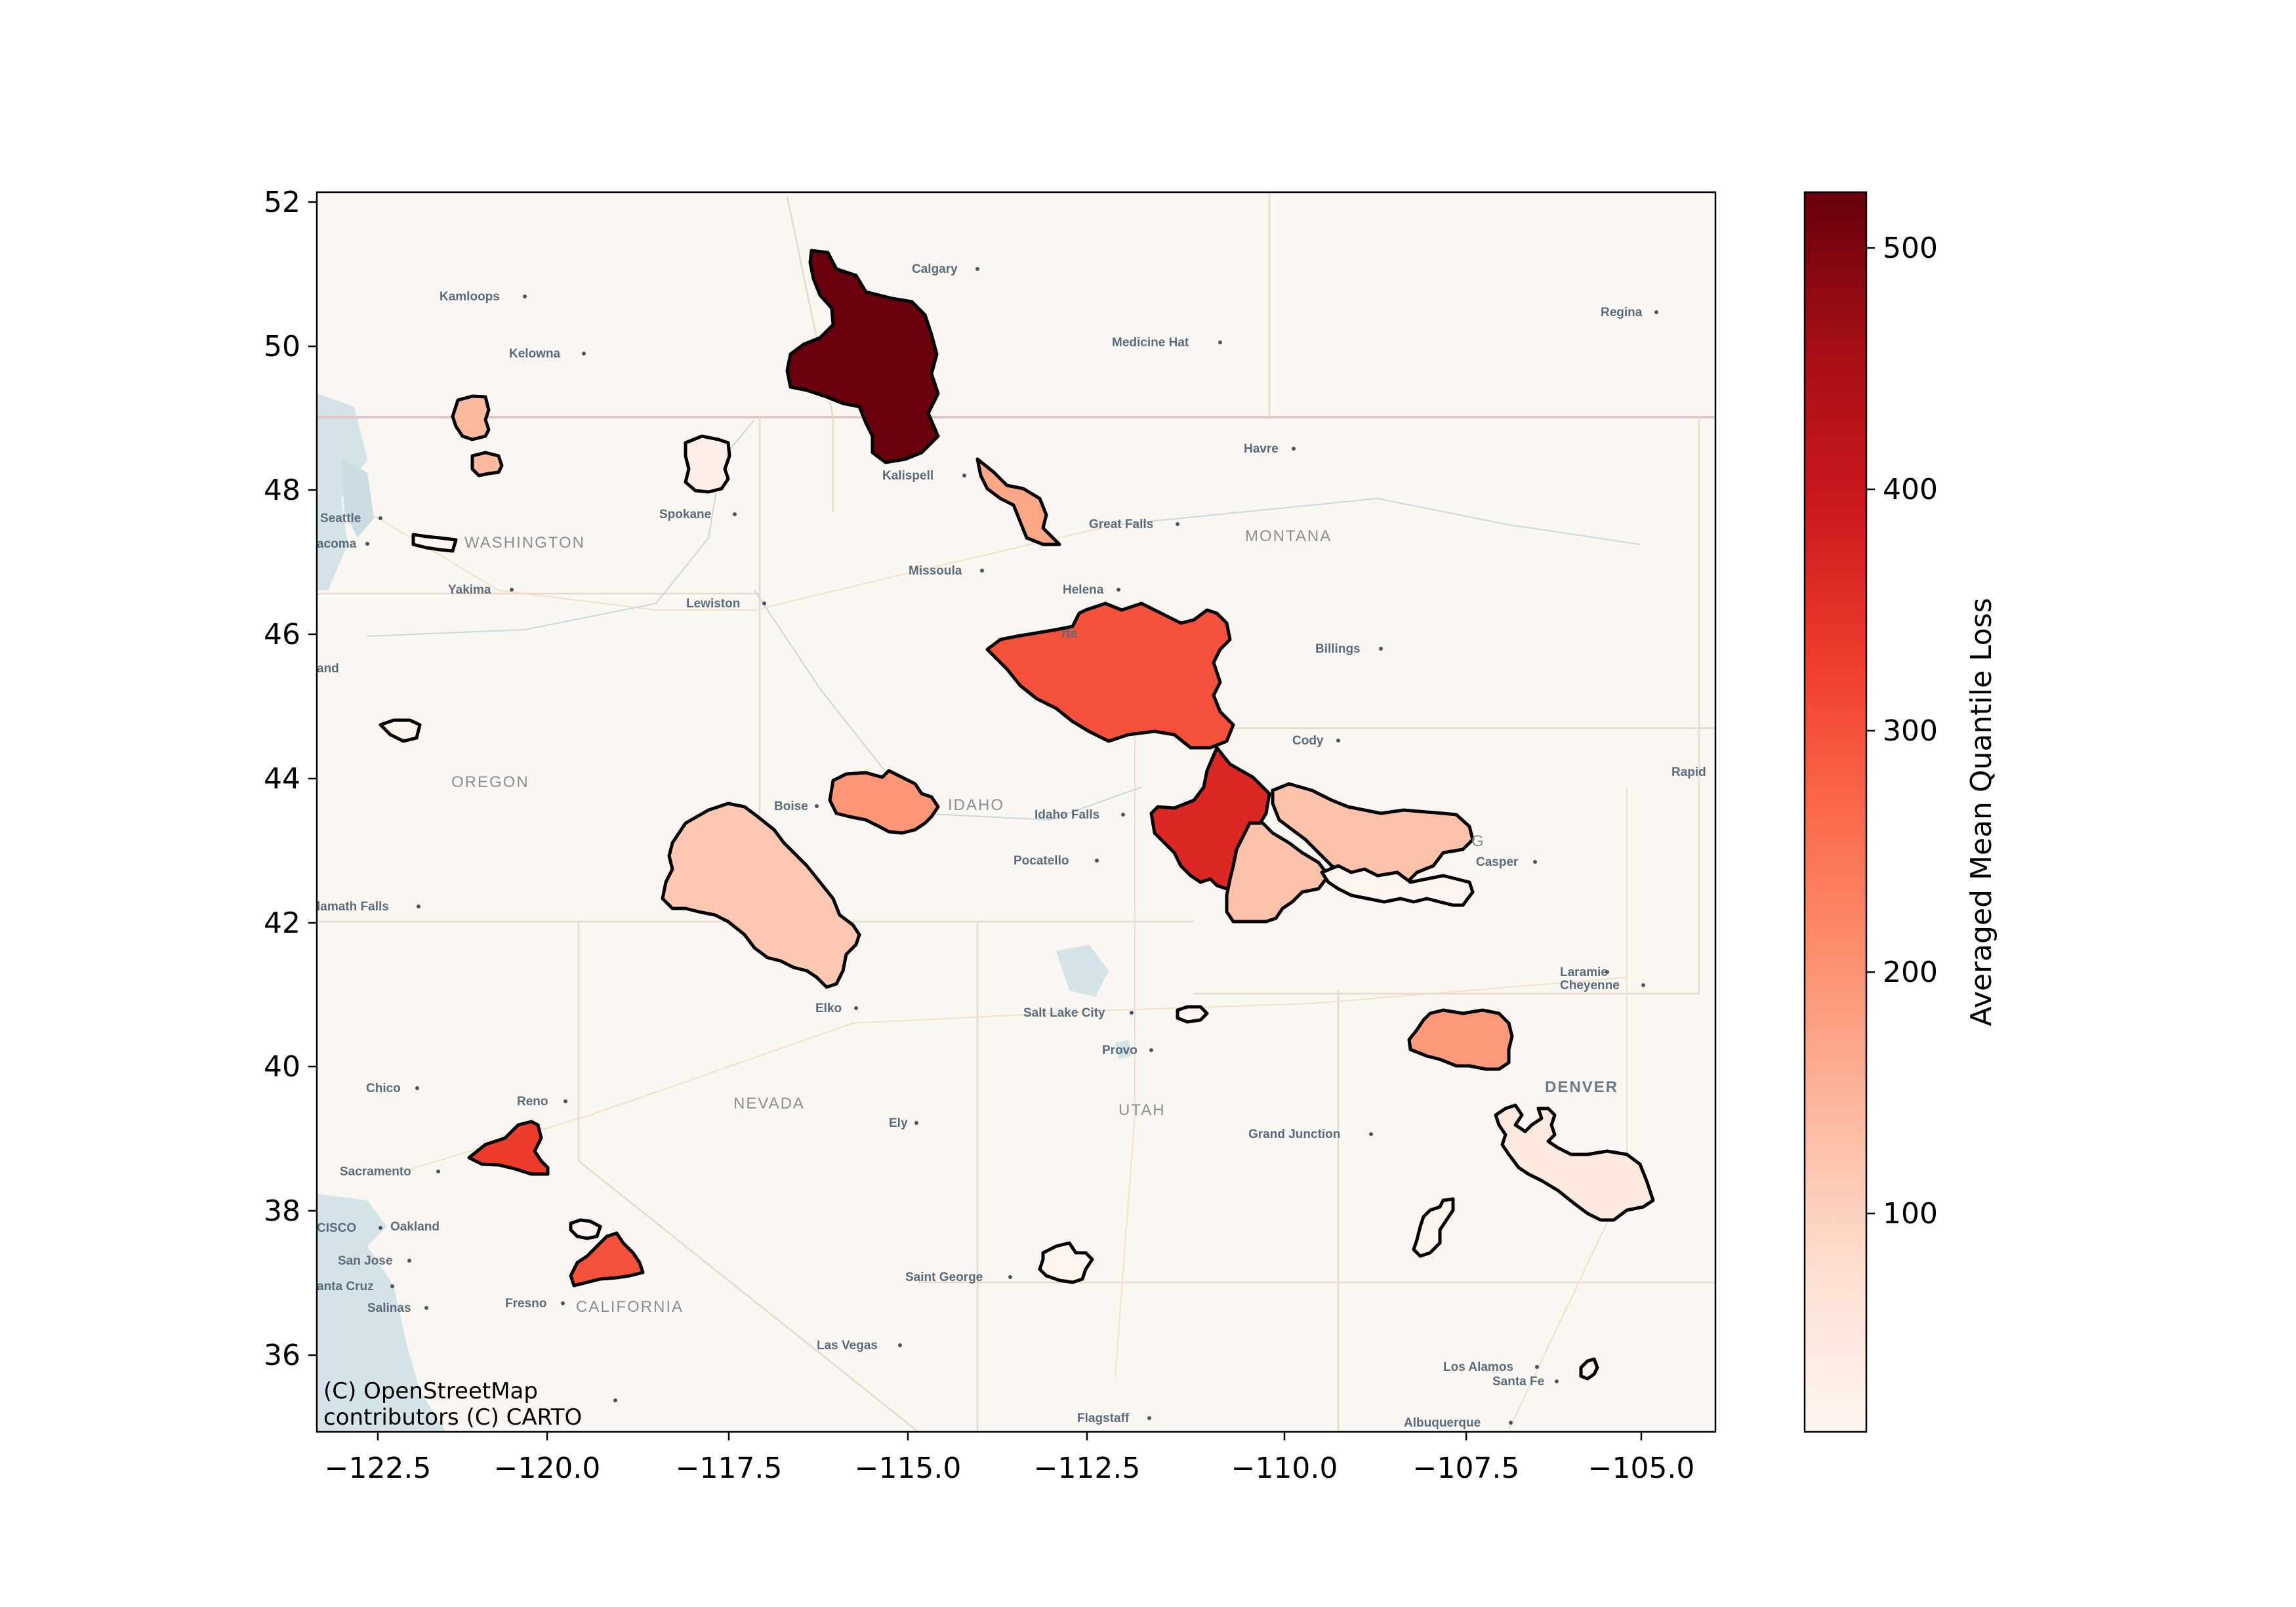 The height and width of the screenshot is (1607, 2296). I want to click on city-label-salt-lake-city: Salt Lake City, so click(1064, 1013).